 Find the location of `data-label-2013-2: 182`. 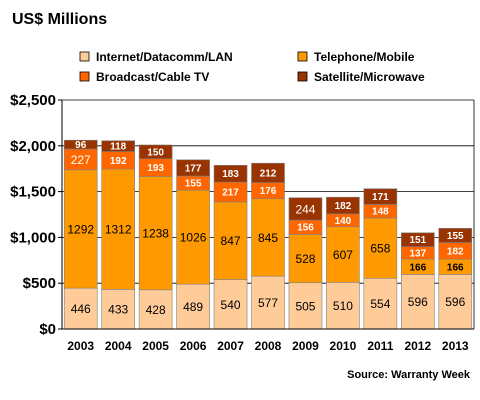

data-label-2013-2: 182 is located at coordinates (455, 251).